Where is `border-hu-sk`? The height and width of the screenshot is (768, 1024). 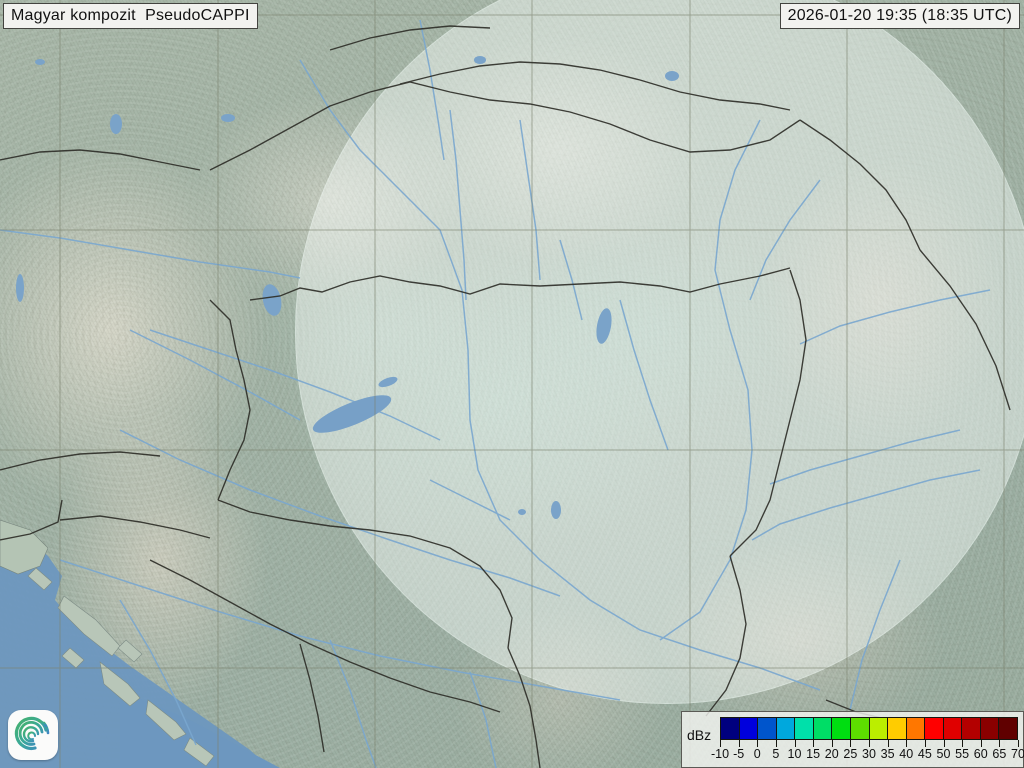 border-hu-sk is located at coordinates (520, 284).